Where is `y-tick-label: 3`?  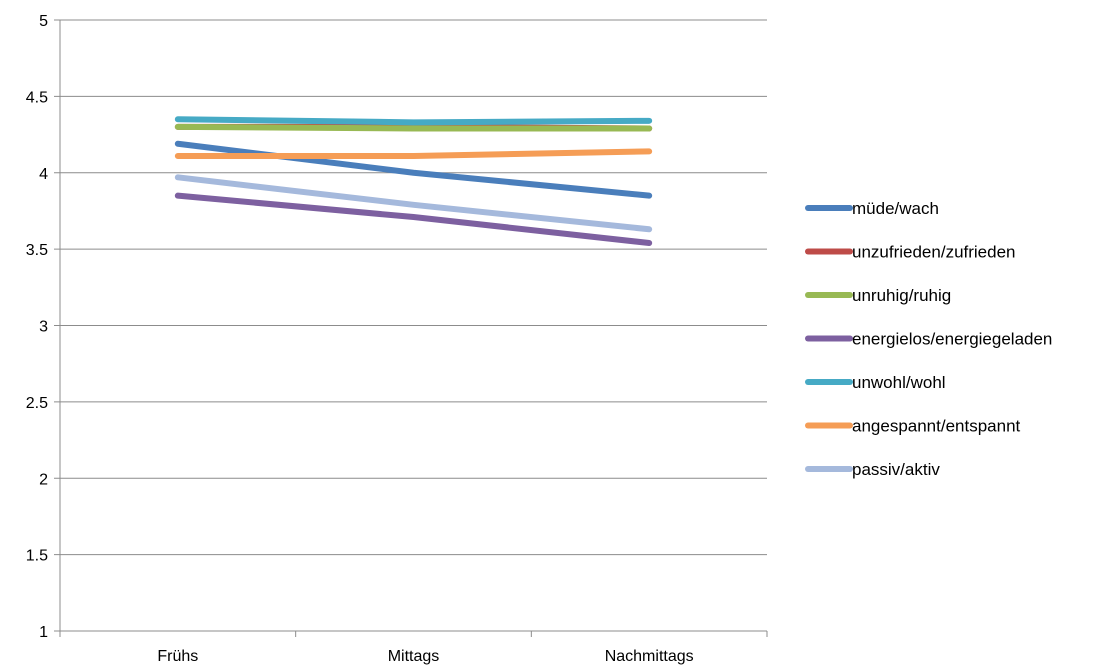 y-tick-label: 3 is located at coordinates (43, 327).